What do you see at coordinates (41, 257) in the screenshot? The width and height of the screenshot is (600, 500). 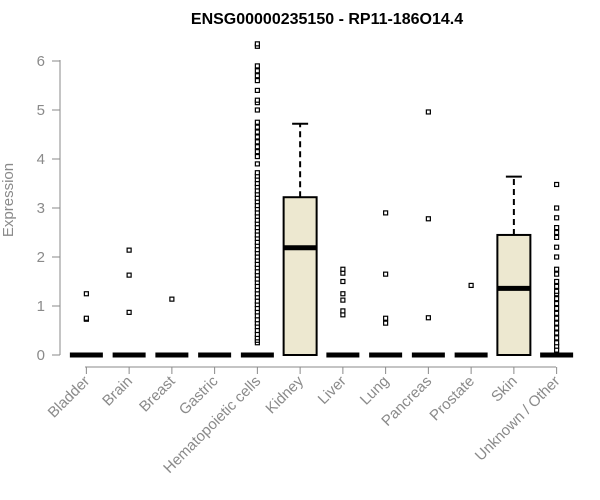 I see `y-tick-label: 2` at bounding box center [41, 257].